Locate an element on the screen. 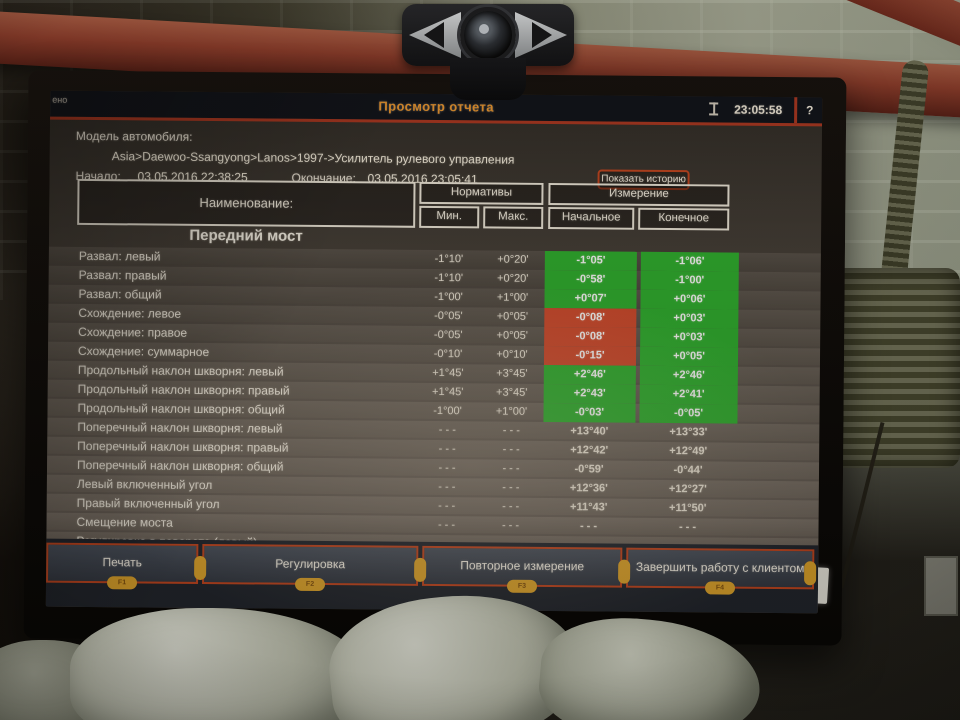 This screenshot has width=960, height=720. webcam is located at coordinates (488, 50).